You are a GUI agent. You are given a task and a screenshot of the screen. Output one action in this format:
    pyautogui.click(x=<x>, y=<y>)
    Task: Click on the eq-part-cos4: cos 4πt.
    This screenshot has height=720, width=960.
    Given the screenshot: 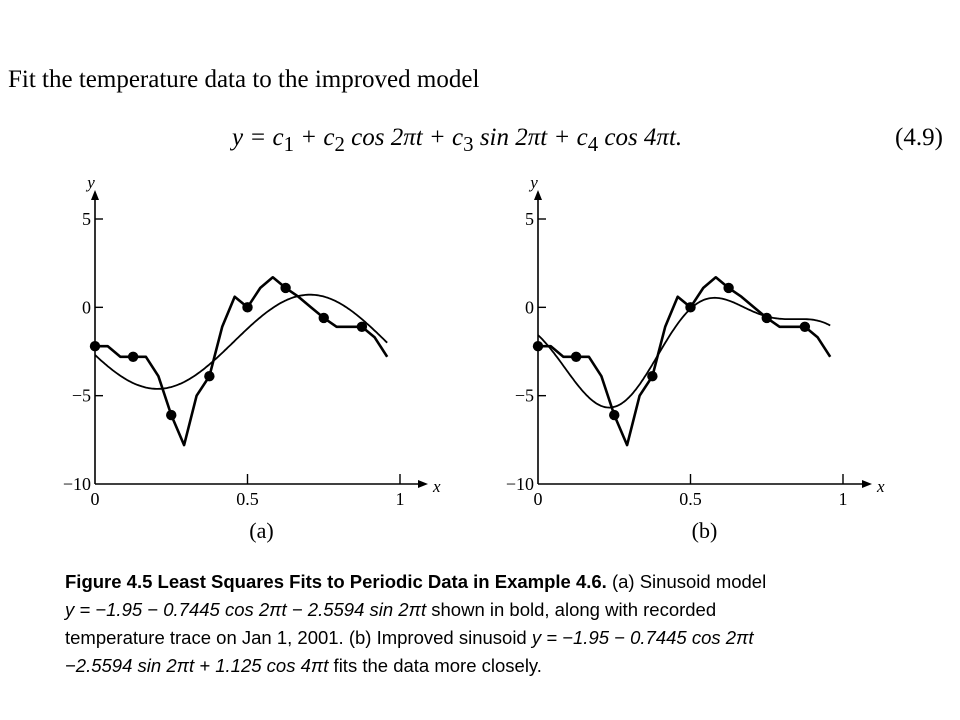 What is the action you would take?
    pyautogui.click(x=640, y=137)
    